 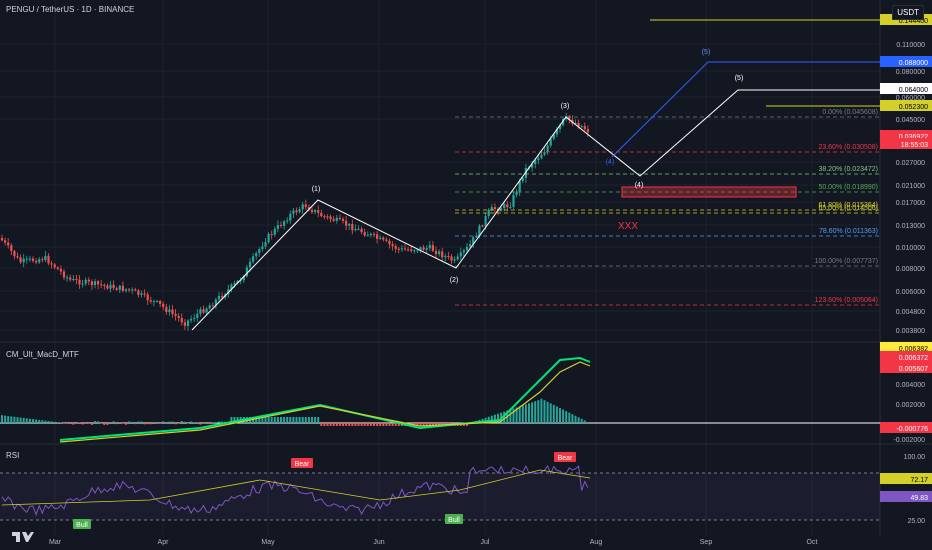 What do you see at coordinates (706, 542) in the screenshot?
I see `x-tick-label: Sep` at bounding box center [706, 542].